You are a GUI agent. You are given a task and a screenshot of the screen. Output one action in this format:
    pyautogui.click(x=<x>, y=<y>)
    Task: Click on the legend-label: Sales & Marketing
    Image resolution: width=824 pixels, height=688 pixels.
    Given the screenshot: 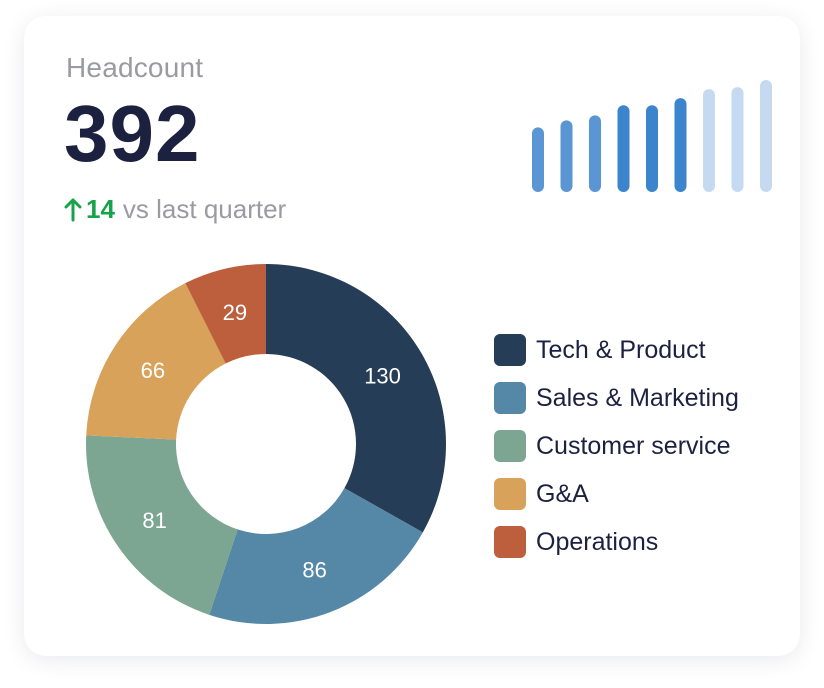 What is the action you would take?
    pyautogui.click(x=637, y=397)
    